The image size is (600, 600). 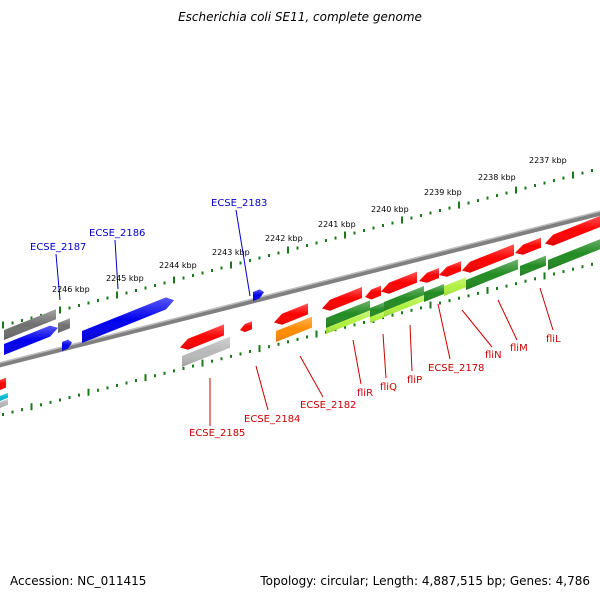 I want to click on gene-label-above: ECSE_2186, so click(x=117, y=233).